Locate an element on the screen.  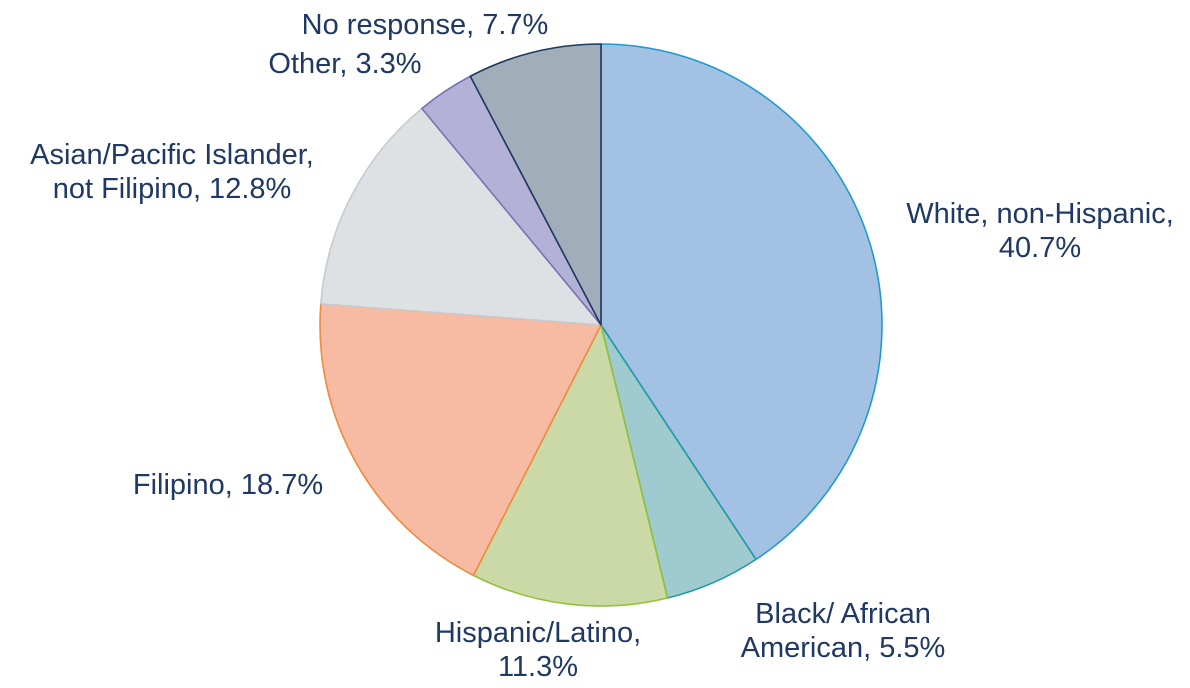
slice-label-line: American, 5.5% is located at coordinates (843, 648).